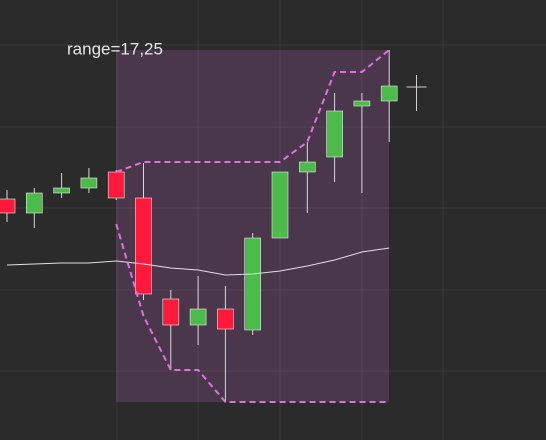 The height and width of the screenshot is (440, 546). I want to click on range-label: range=17,25, so click(115, 48).